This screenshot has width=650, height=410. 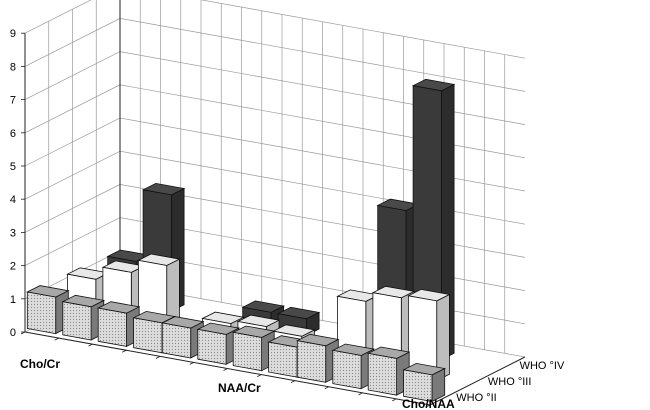 What do you see at coordinates (13, 333) in the screenshot?
I see `y-tick-label: 0` at bounding box center [13, 333].